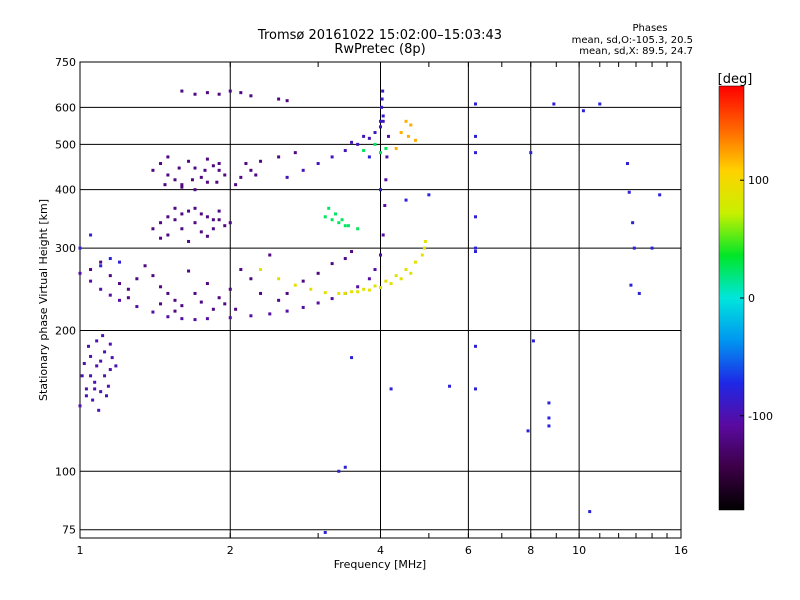 This screenshot has width=800, height=600. Describe the element at coordinates (468, 550) in the screenshot. I see `x-tick-label: 6` at that location.